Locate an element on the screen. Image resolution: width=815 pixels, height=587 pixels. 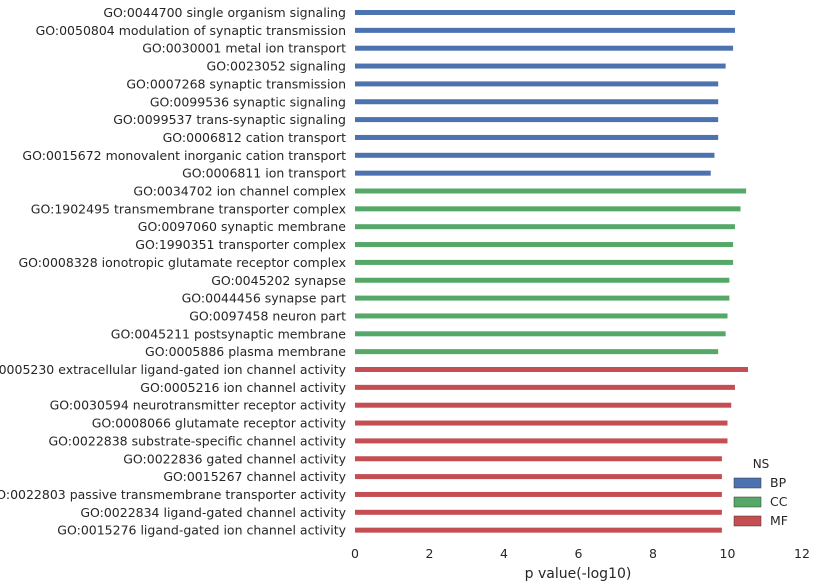
category-label: GO:0034702 ion channel complex is located at coordinates (239, 191).